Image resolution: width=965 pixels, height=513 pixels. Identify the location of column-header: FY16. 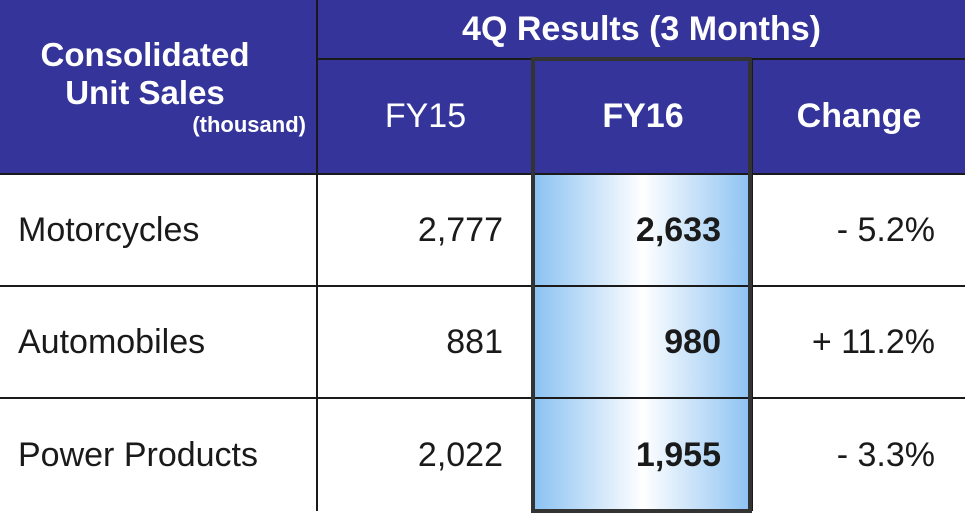
(643, 116).